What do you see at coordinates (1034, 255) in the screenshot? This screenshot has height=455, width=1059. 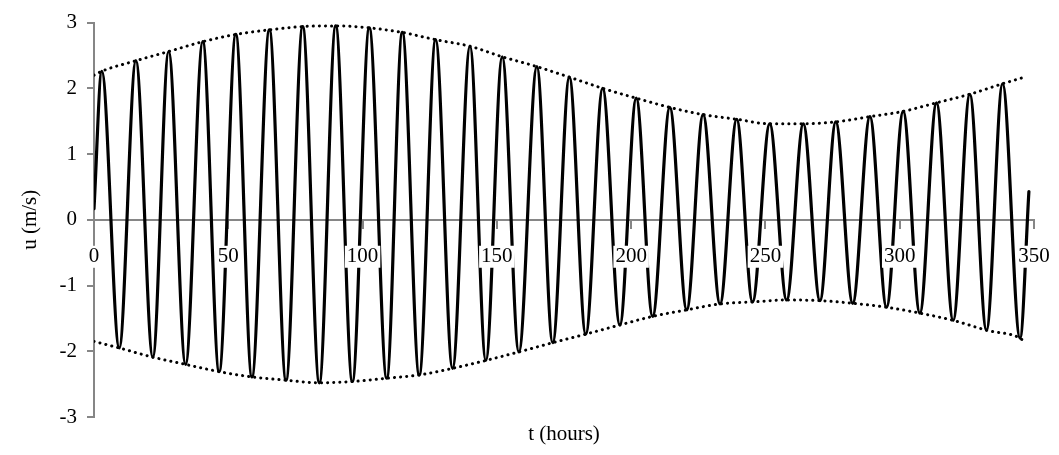 I see `x-tick-label: 350` at bounding box center [1034, 255].